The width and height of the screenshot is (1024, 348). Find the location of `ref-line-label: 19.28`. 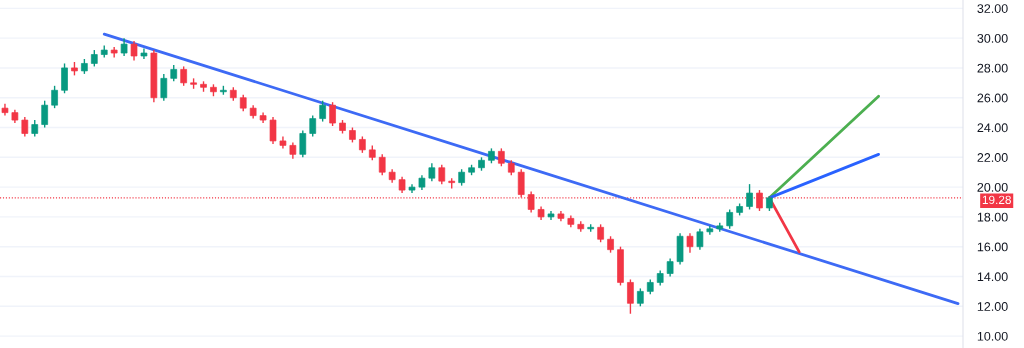

ref-line-label: 19.28 is located at coordinates (996, 199).